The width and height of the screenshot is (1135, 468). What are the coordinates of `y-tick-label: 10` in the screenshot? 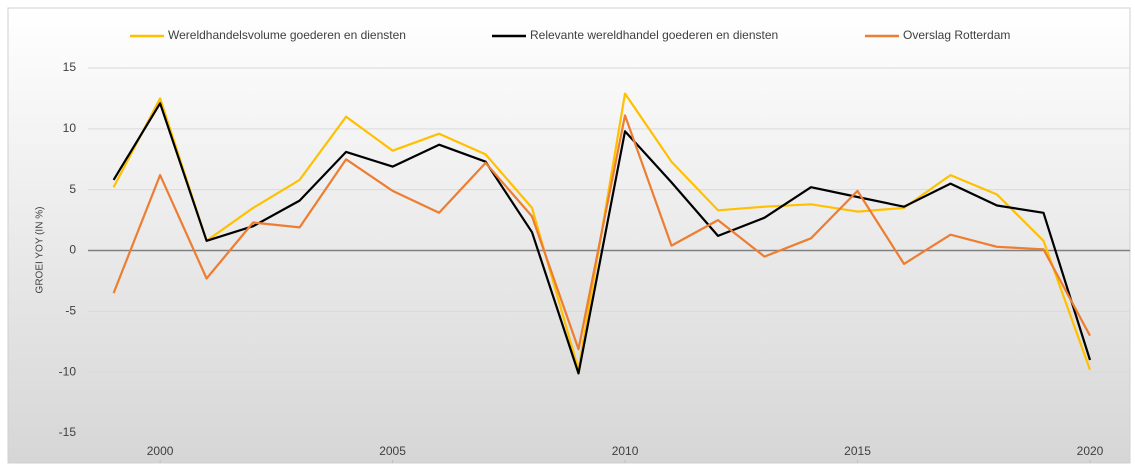 It's located at (70, 128).